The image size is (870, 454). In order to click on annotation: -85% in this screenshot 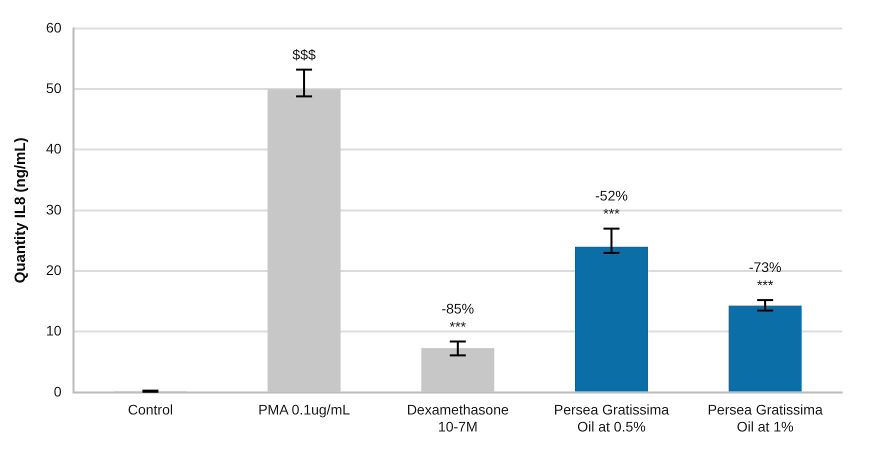, I will do `click(457, 308)`.